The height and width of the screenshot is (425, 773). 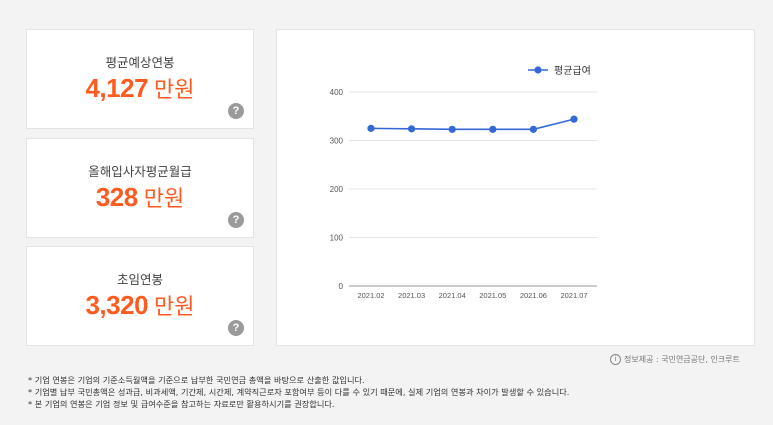 What do you see at coordinates (533, 295) in the screenshot?
I see `x-tick-label: 2021.06` at bounding box center [533, 295].